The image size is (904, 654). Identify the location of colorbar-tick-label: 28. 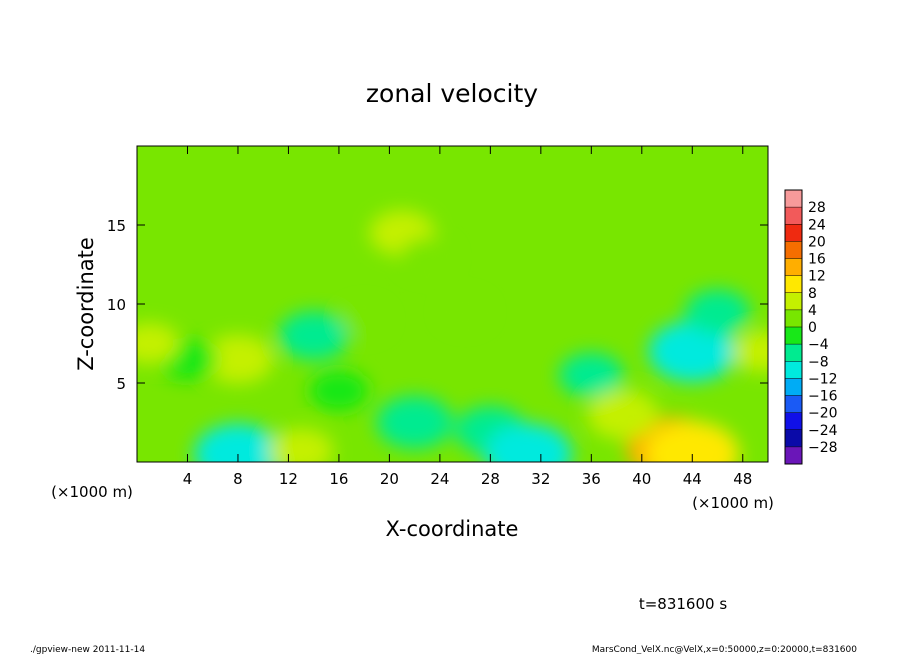
(817, 208).